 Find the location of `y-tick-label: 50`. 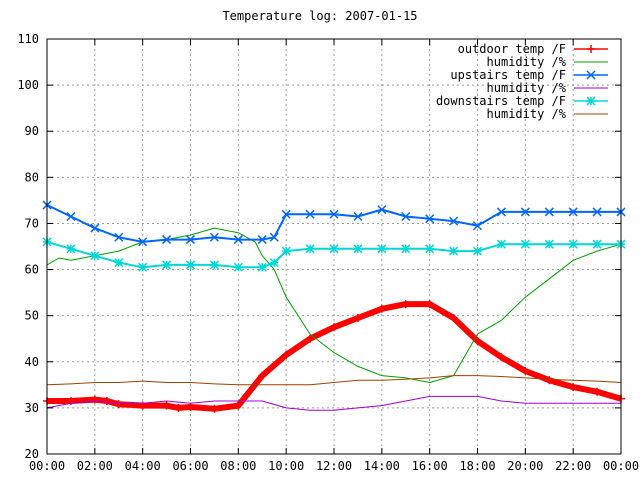

y-tick-label: 50 is located at coordinates (32, 316).